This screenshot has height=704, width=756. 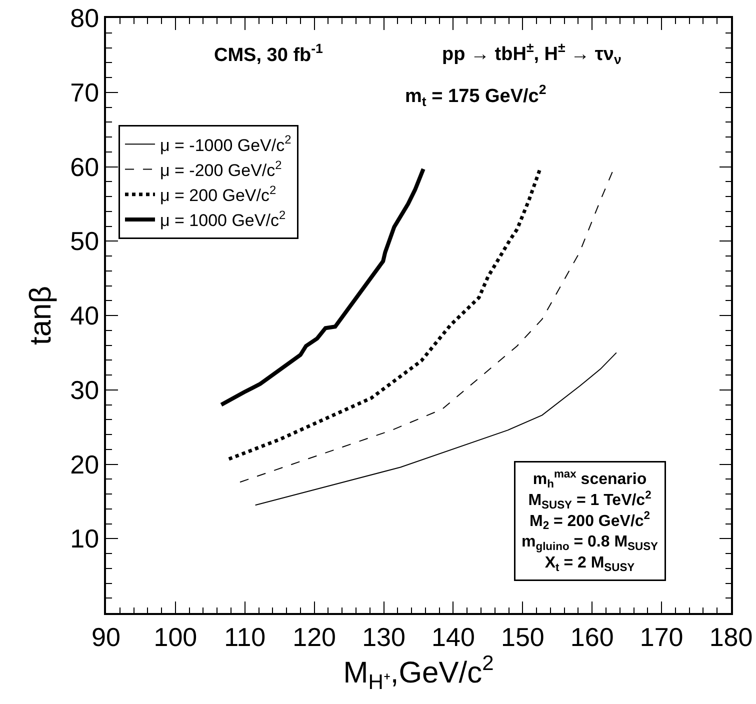 What do you see at coordinates (85, 464) in the screenshot?
I see `y-tick-label: 20` at bounding box center [85, 464].